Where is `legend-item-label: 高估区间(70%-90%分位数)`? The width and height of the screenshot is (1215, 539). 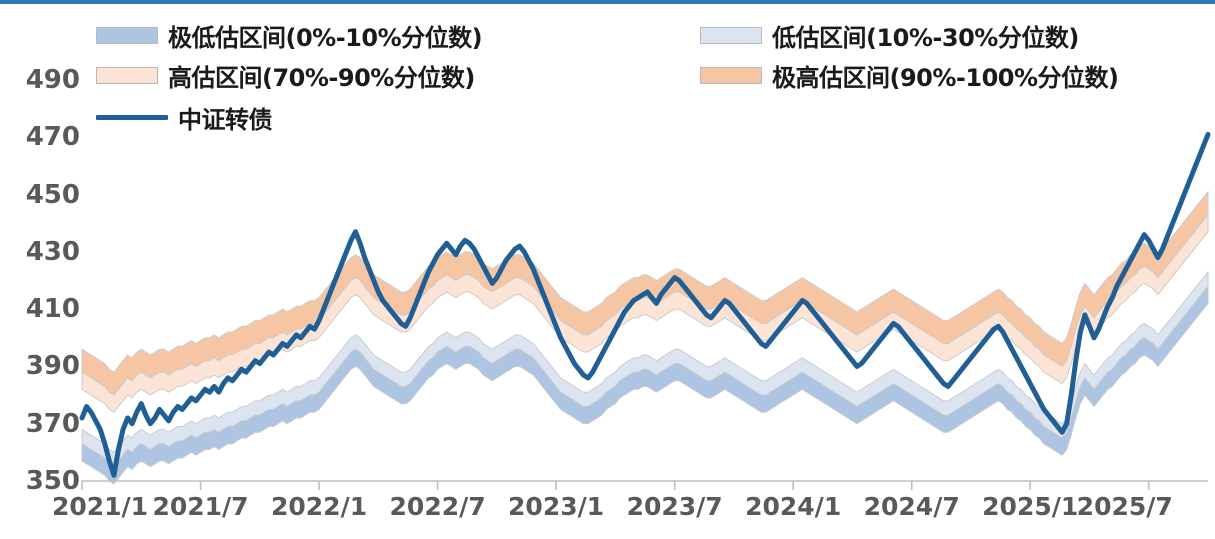
legend-item-label: 高估区间(70%-90%分位数) is located at coordinates (321, 78).